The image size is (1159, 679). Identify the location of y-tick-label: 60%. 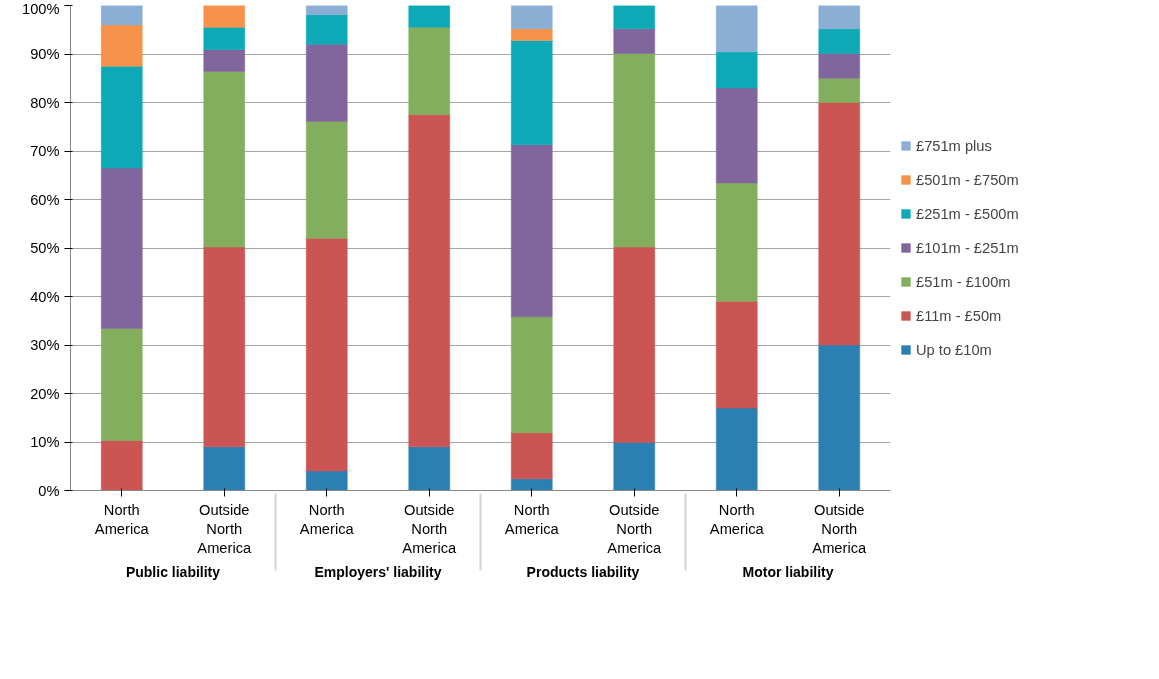
(45, 199).